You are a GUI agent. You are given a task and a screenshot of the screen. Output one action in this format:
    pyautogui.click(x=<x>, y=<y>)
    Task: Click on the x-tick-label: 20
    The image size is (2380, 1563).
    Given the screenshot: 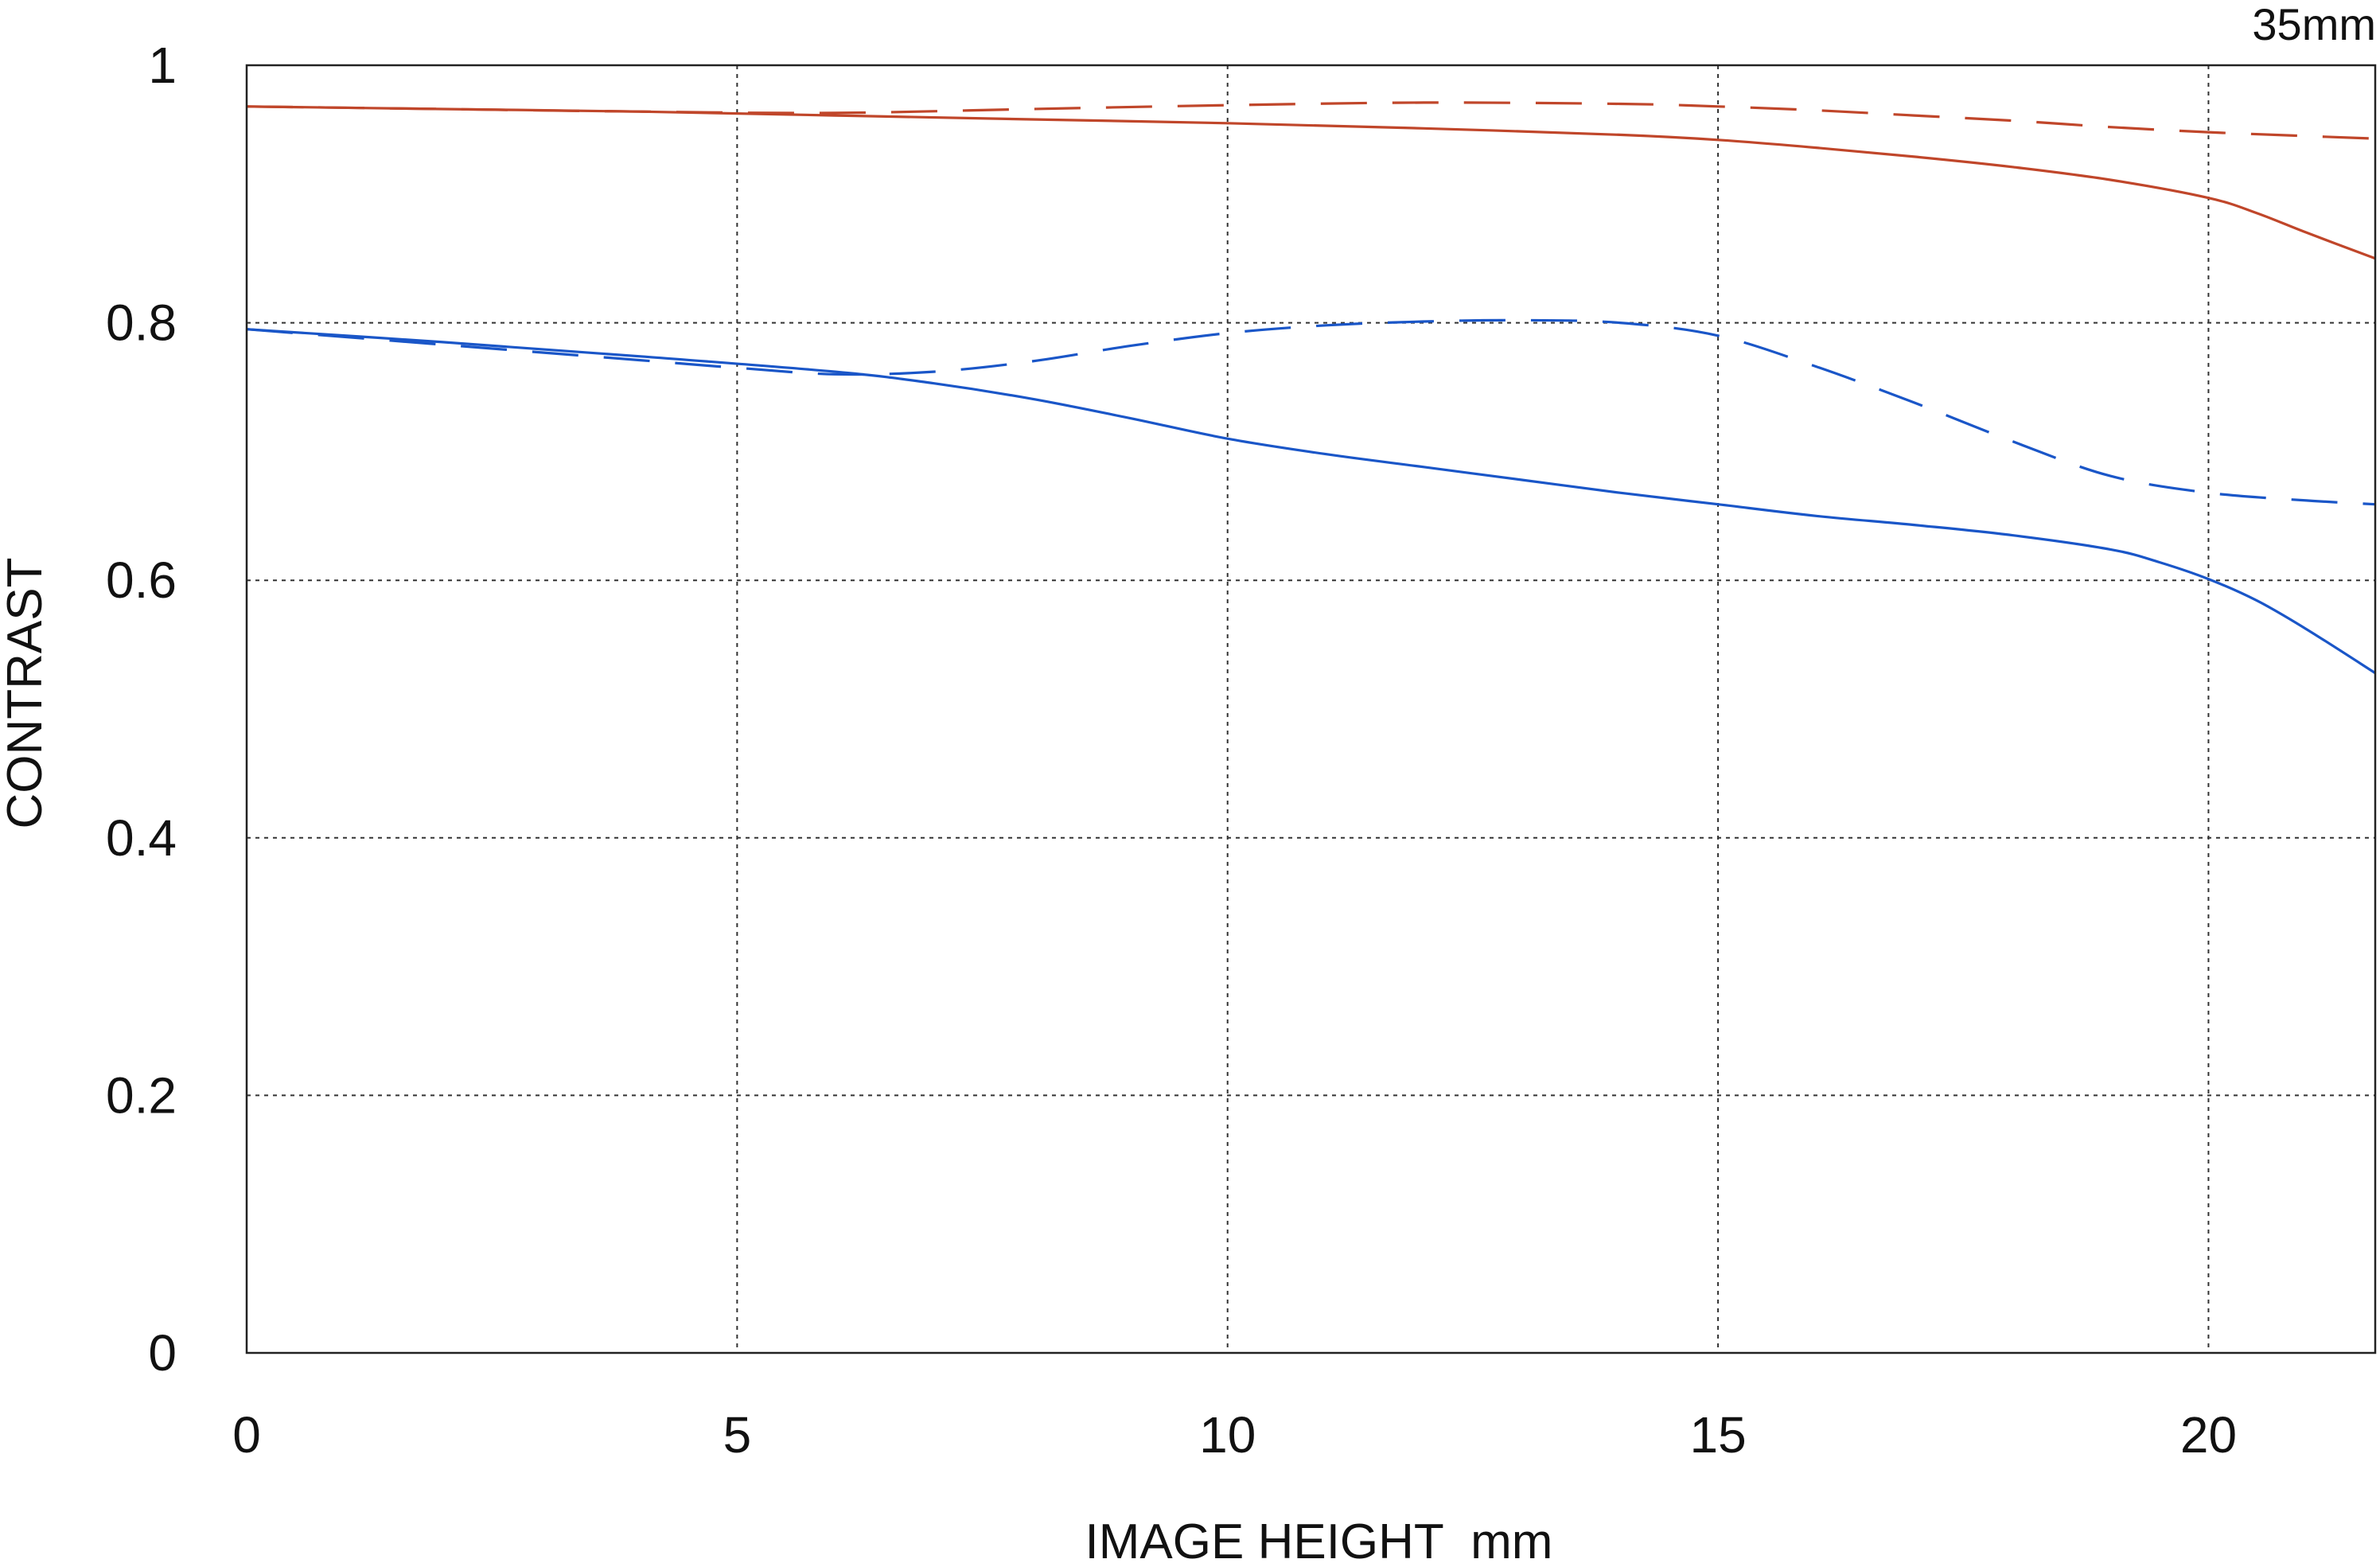 What is the action you would take?
    pyautogui.click(x=2208, y=1435)
    